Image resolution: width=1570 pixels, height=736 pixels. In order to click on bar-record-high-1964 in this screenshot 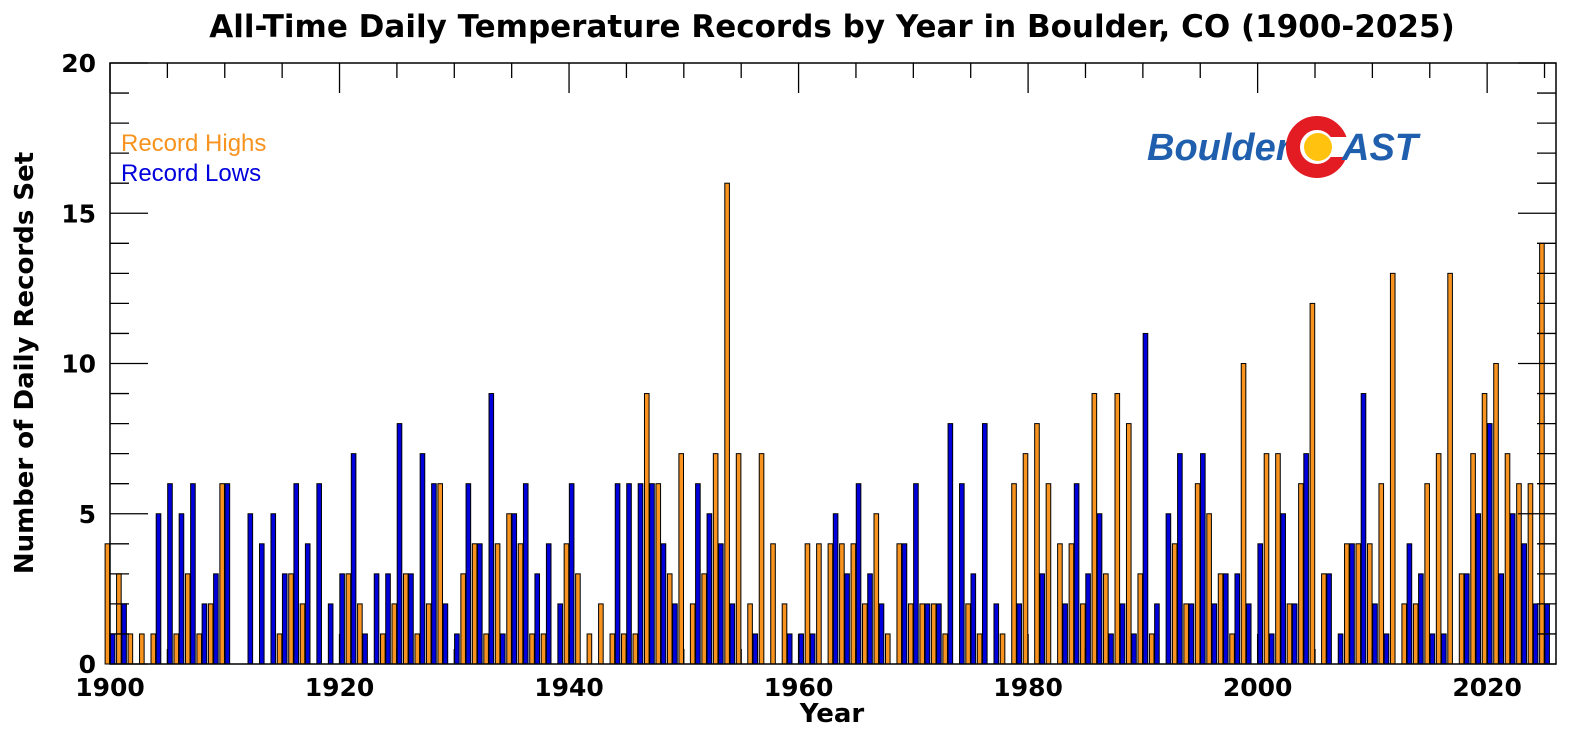, I will do `click(842, 604)`.